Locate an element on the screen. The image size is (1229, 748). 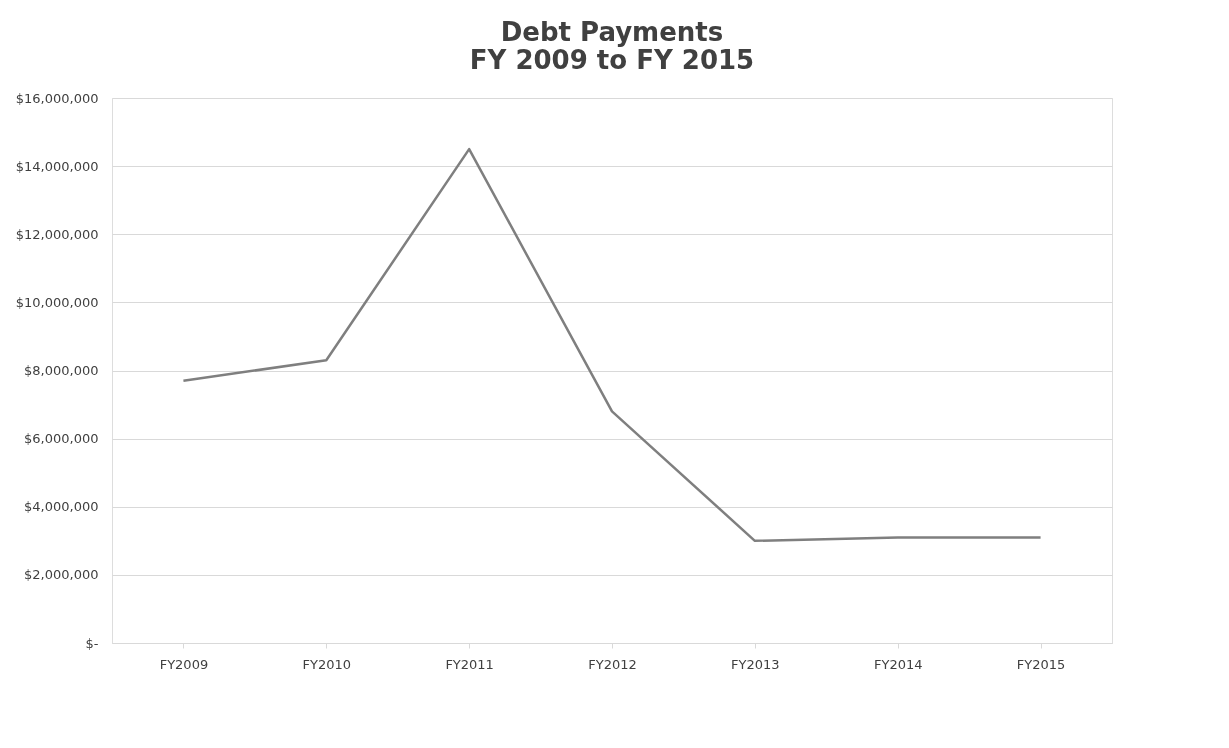
x-tick-label: FY2015 is located at coordinates (1041, 664).